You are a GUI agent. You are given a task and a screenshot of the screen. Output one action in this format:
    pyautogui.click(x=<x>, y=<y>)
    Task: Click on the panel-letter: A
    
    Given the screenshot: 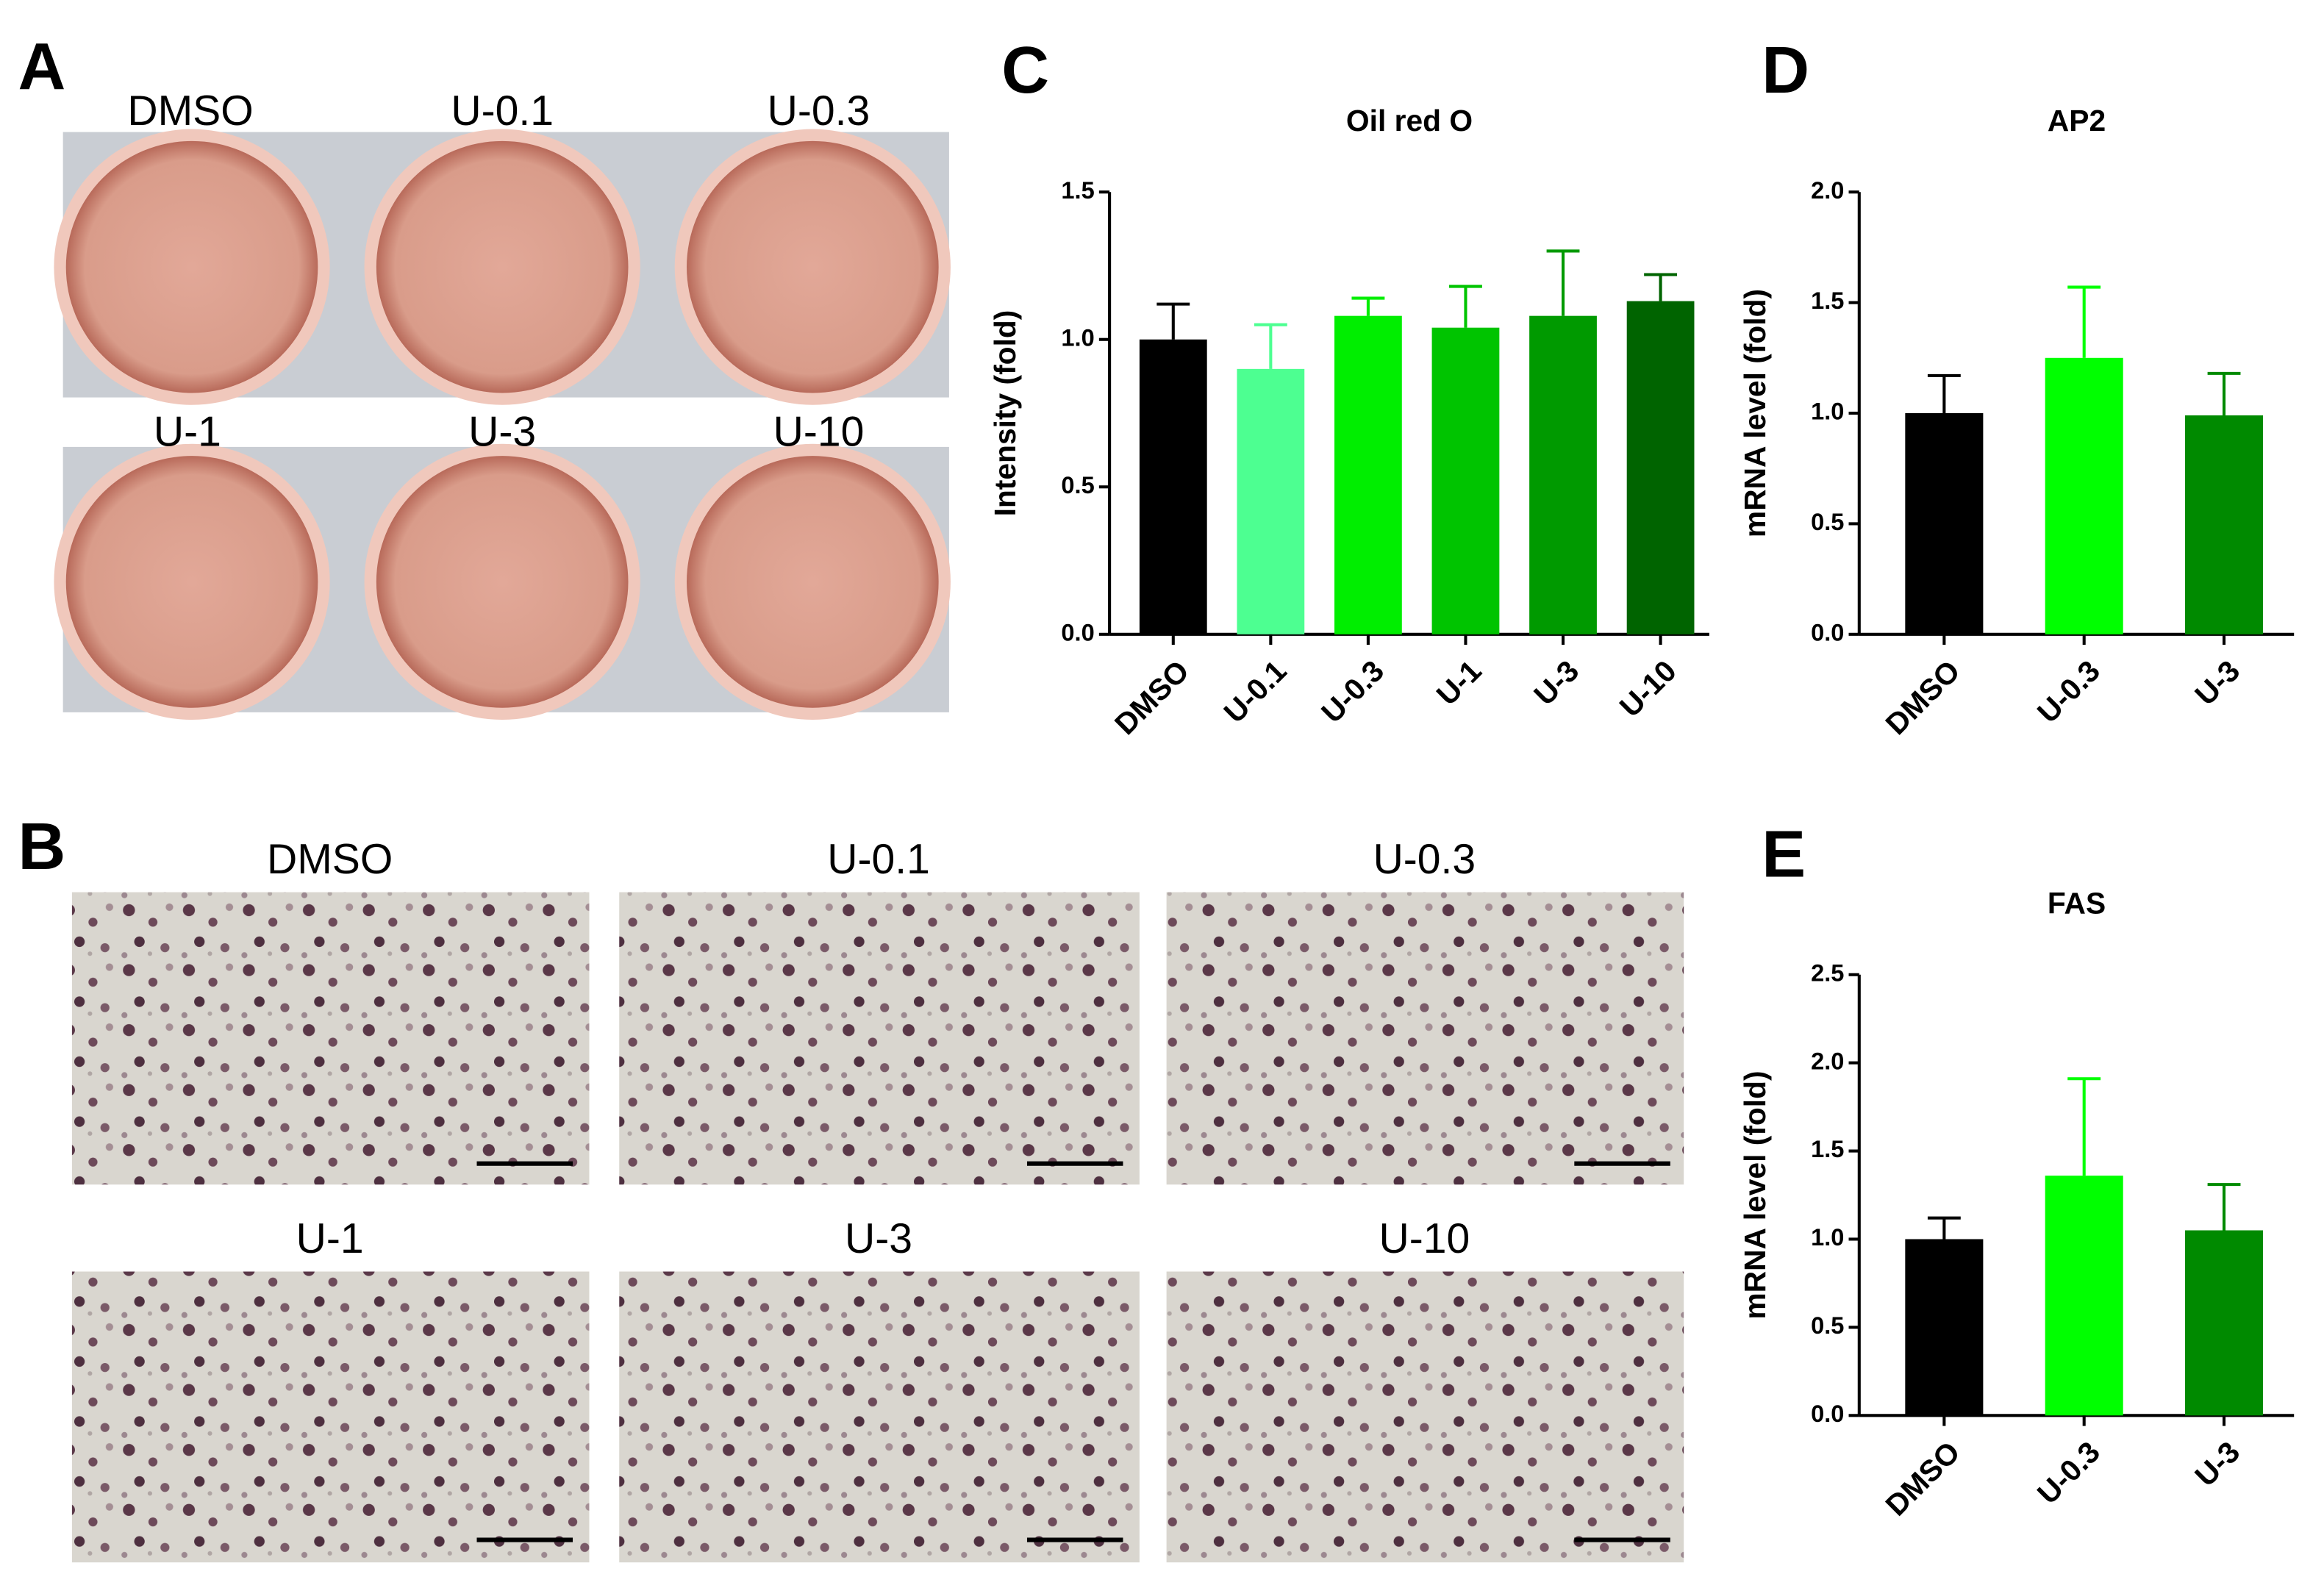 What is the action you would take?
    pyautogui.click(x=42, y=67)
    